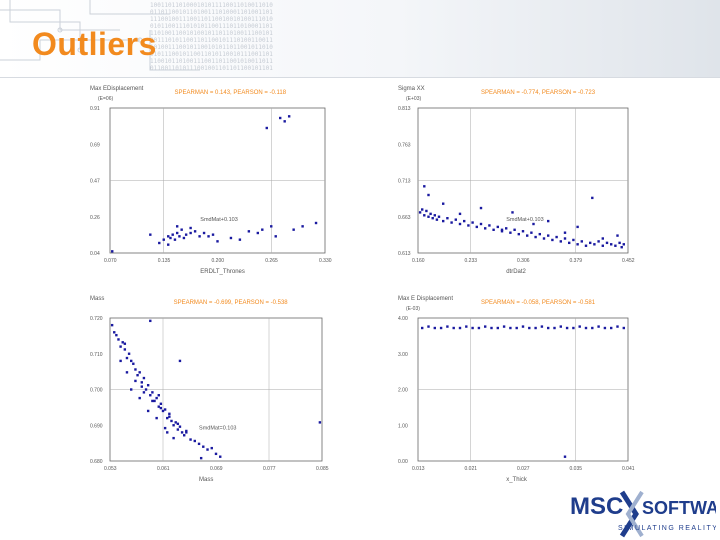 This screenshot has width=720, height=540. What do you see at coordinates (404, 254) in the screenshot?
I see `y-tick-label: 0.613` at bounding box center [404, 254].